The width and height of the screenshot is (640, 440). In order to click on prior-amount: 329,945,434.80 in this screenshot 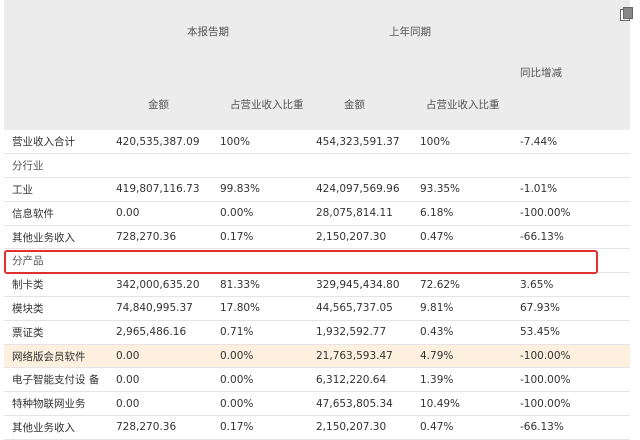, I will do `click(358, 284)`.